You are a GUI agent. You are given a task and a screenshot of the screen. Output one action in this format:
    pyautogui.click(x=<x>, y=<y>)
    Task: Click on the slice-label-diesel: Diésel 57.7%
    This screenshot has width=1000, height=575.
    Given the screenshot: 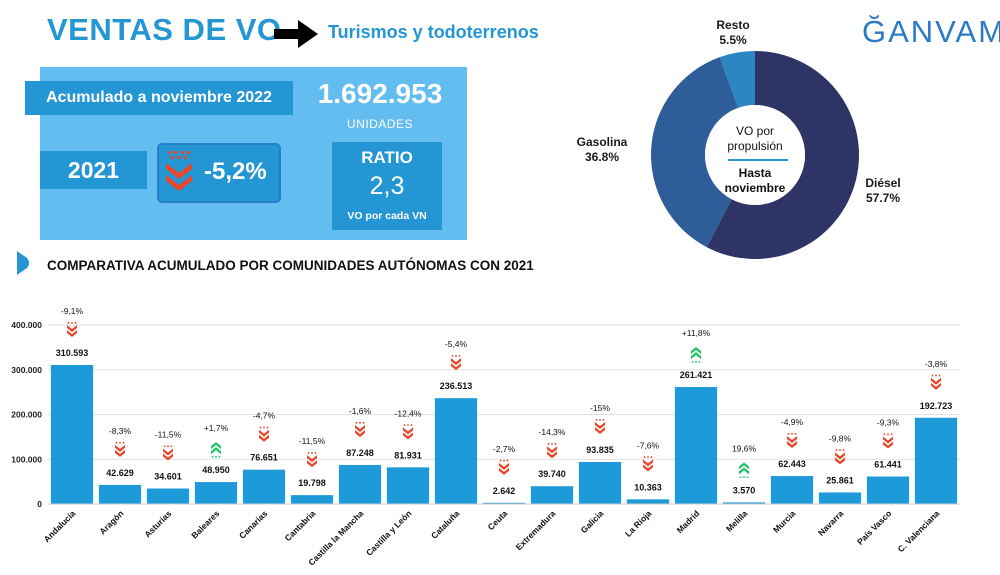 What is the action you would take?
    pyautogui.click(x=883, y=191)
    